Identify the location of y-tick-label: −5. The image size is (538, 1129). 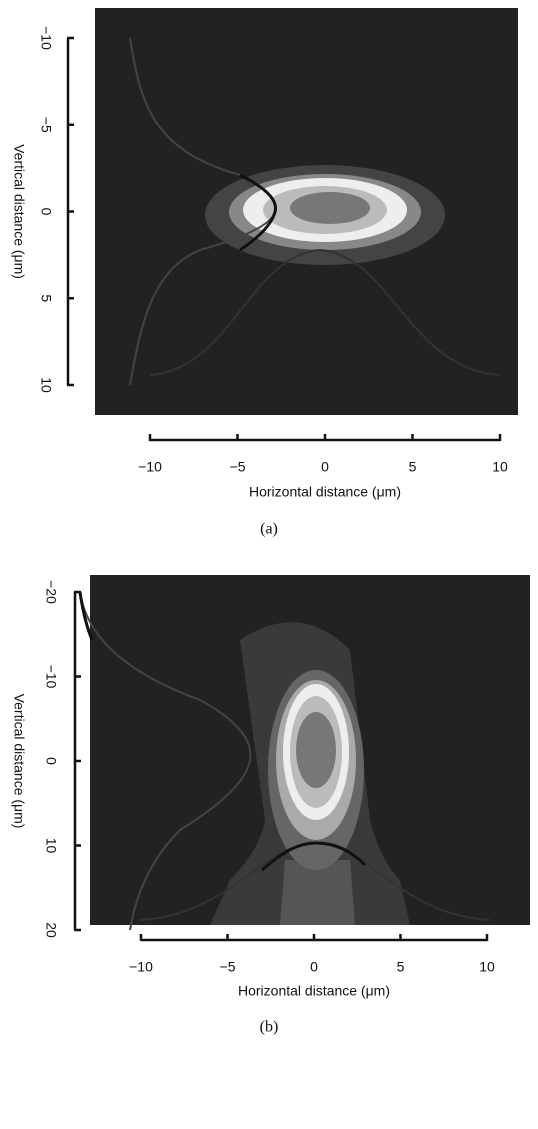
(46, 125).